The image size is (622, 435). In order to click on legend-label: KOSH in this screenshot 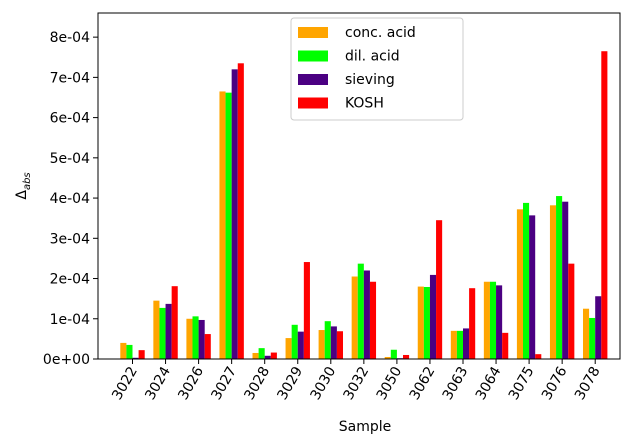, I will do `click(364, 104)`.